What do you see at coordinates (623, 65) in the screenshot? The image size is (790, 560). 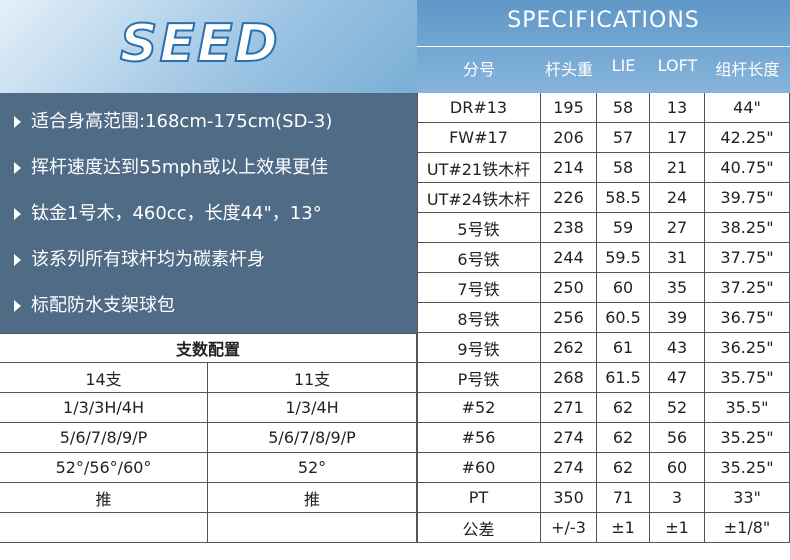 I see `column-header: LIE` at bounding box center [623, 65].